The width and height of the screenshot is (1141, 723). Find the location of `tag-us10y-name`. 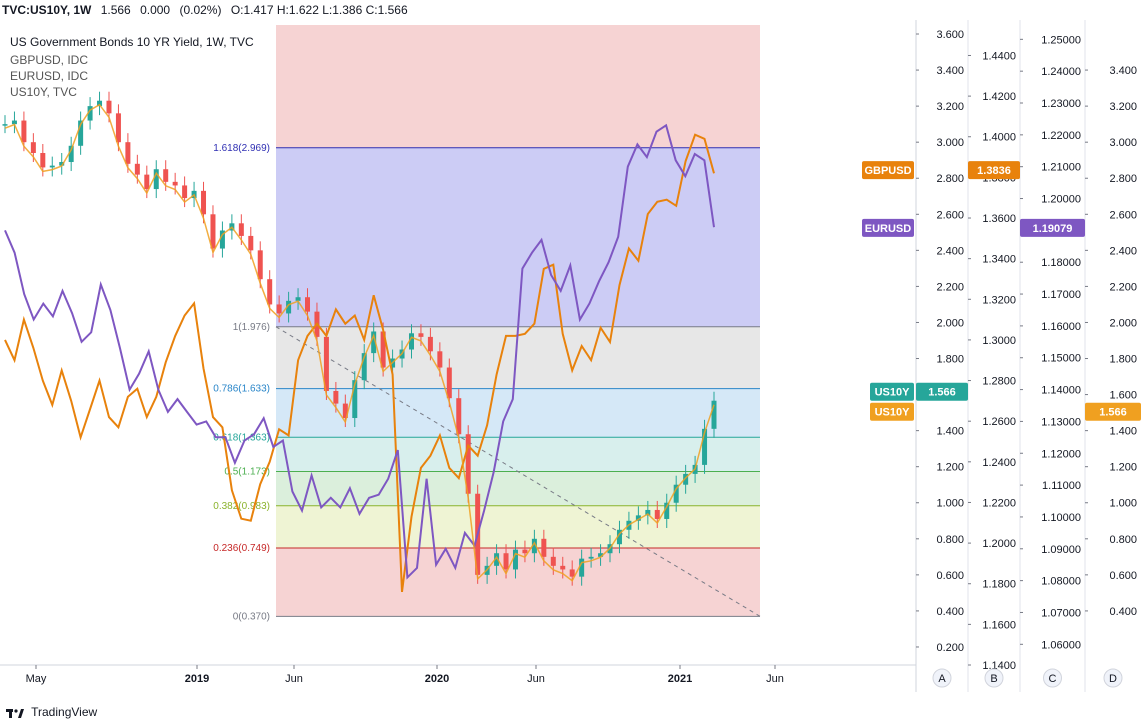

tag-us10y-name is located at coordinates (892, 391).